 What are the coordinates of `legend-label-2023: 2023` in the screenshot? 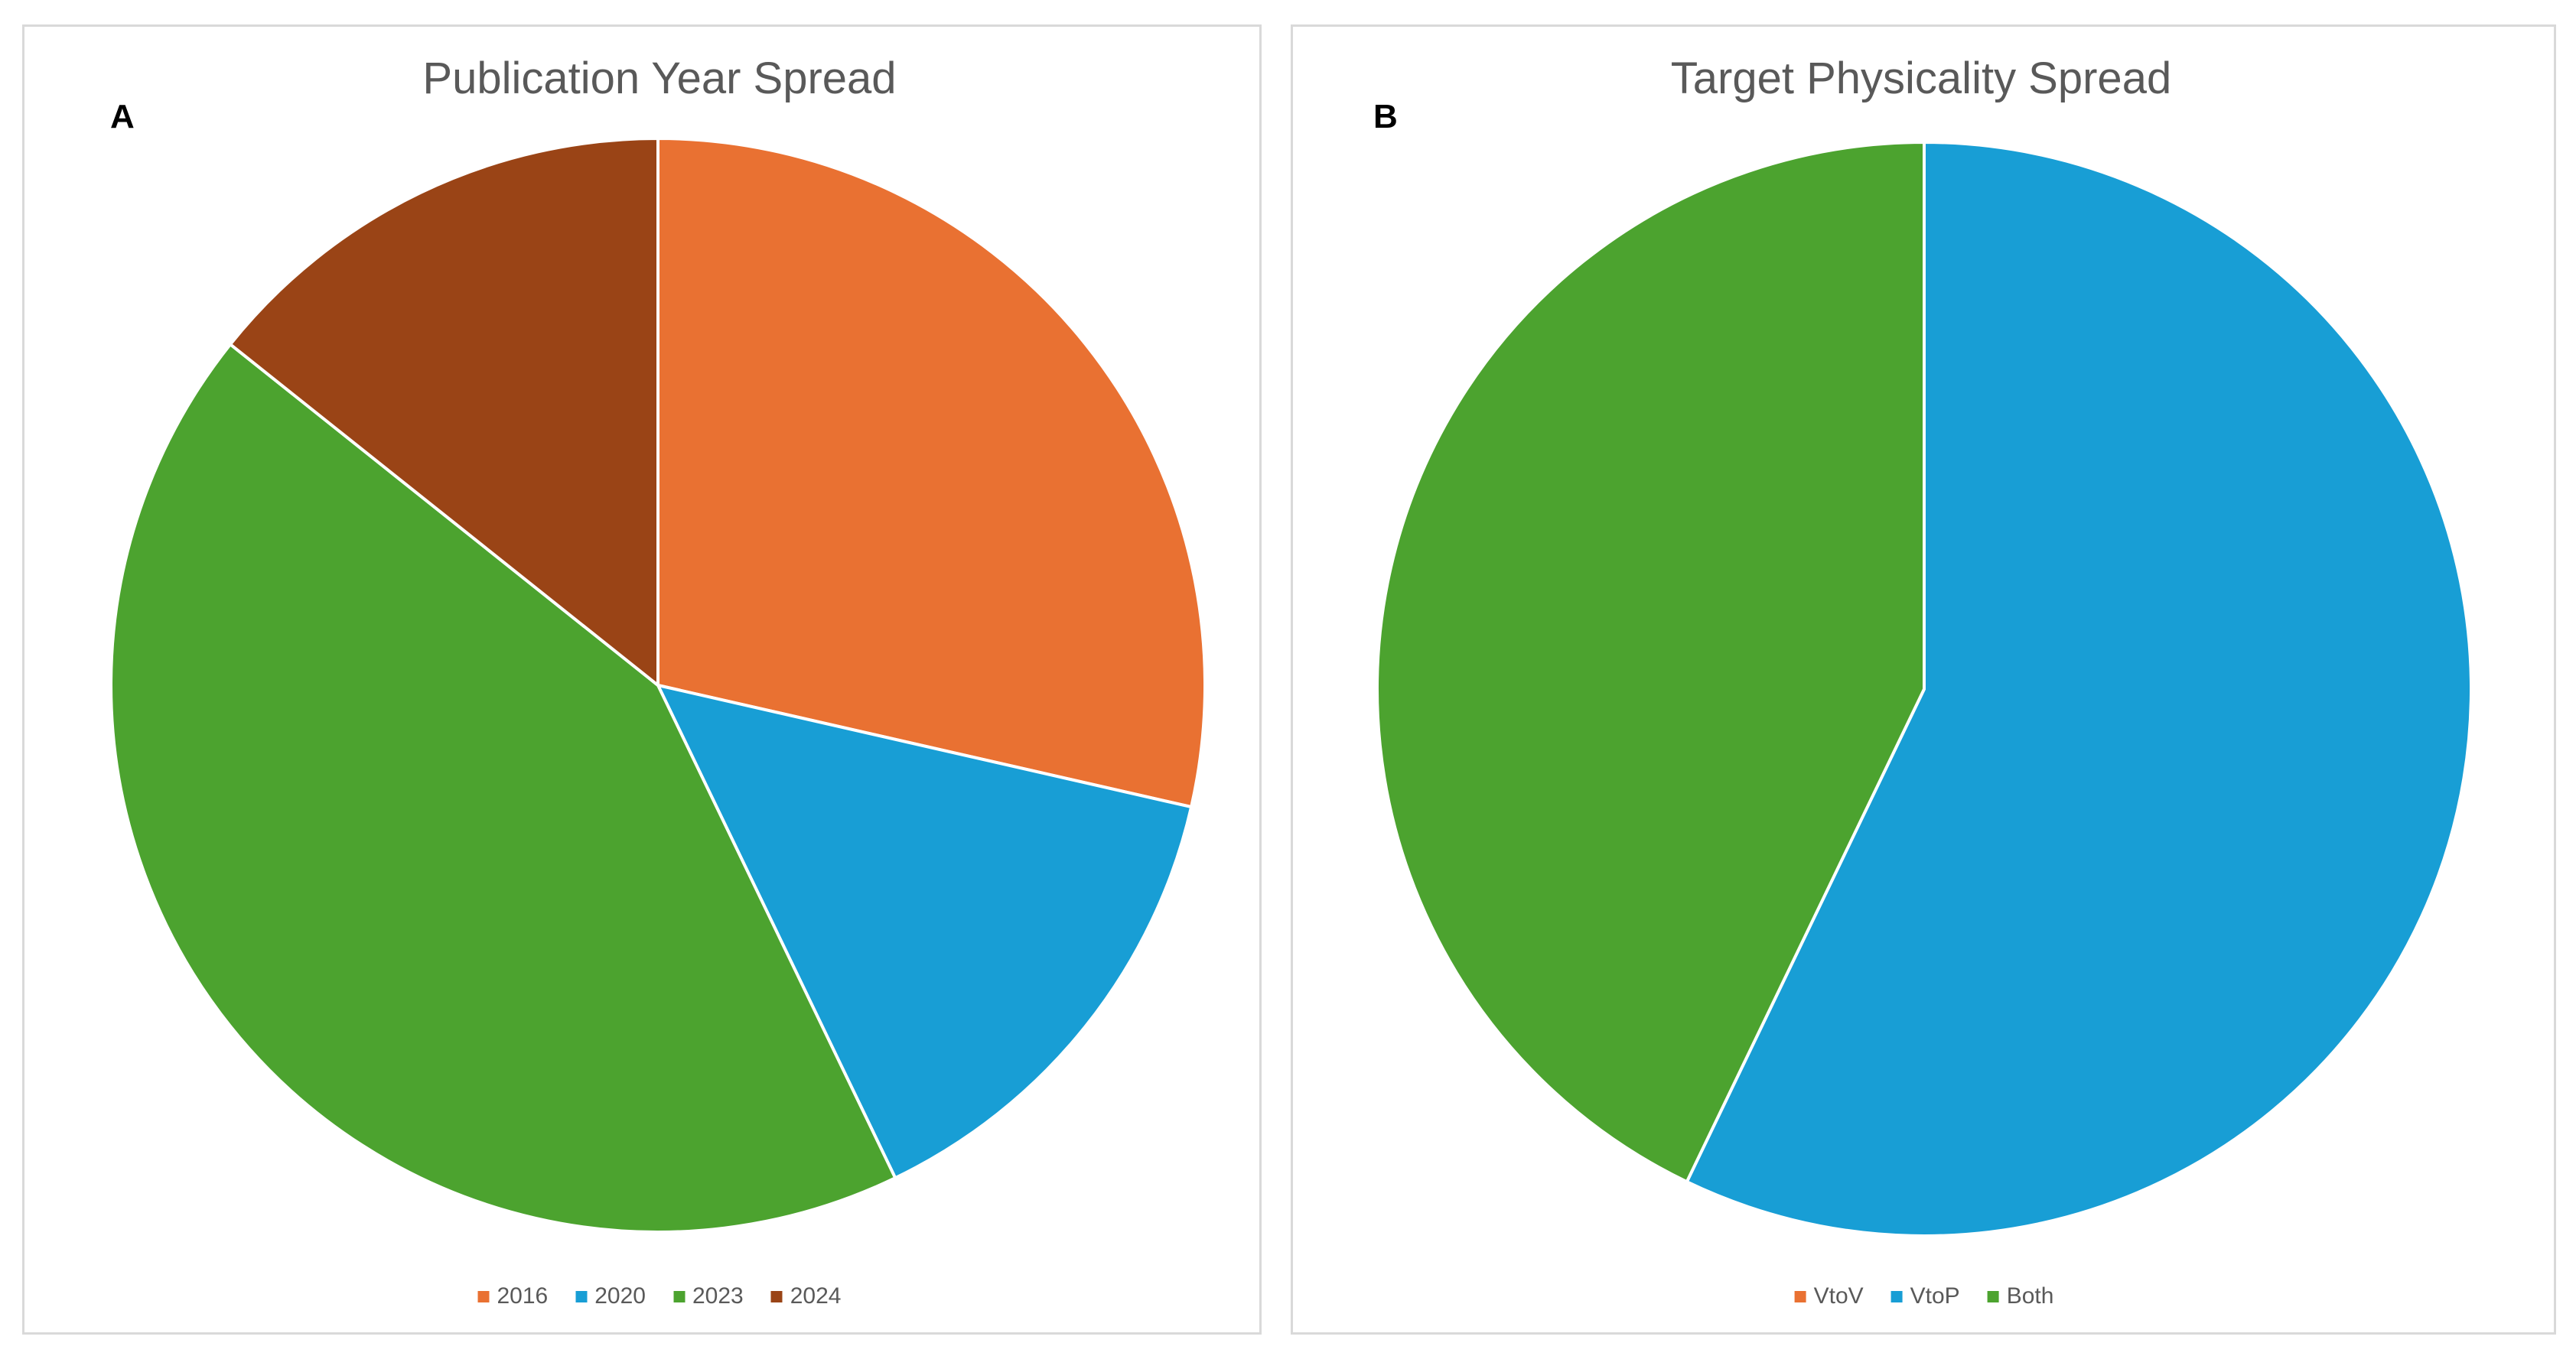 It's located at (718, 1296).